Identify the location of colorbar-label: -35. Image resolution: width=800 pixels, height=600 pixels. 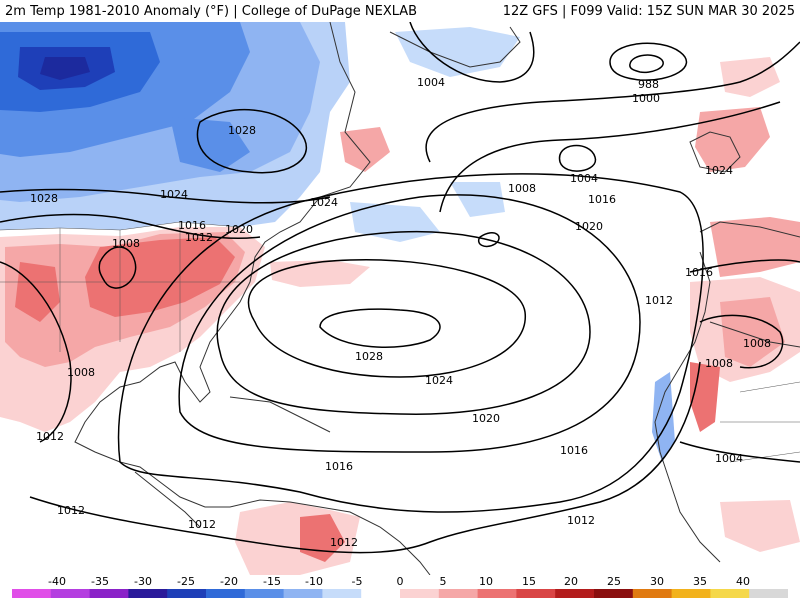
(100, 581).